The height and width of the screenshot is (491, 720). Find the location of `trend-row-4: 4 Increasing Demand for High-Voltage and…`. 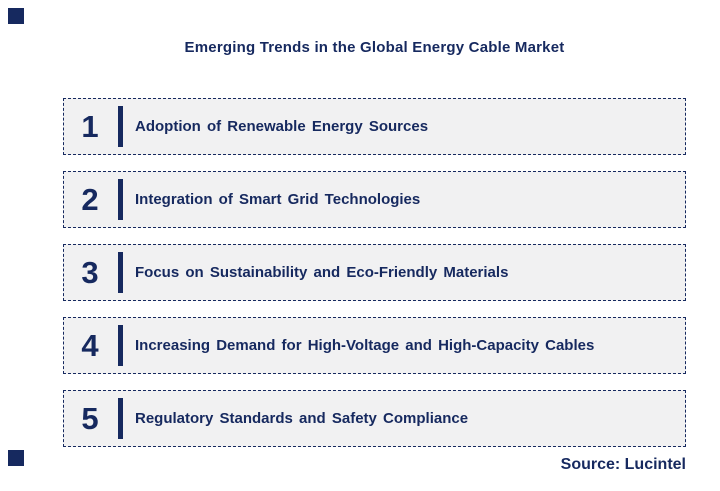

trend-row-4: 4 Increasing Demand for High-Voltage and… is located at coordinates (374, 345).